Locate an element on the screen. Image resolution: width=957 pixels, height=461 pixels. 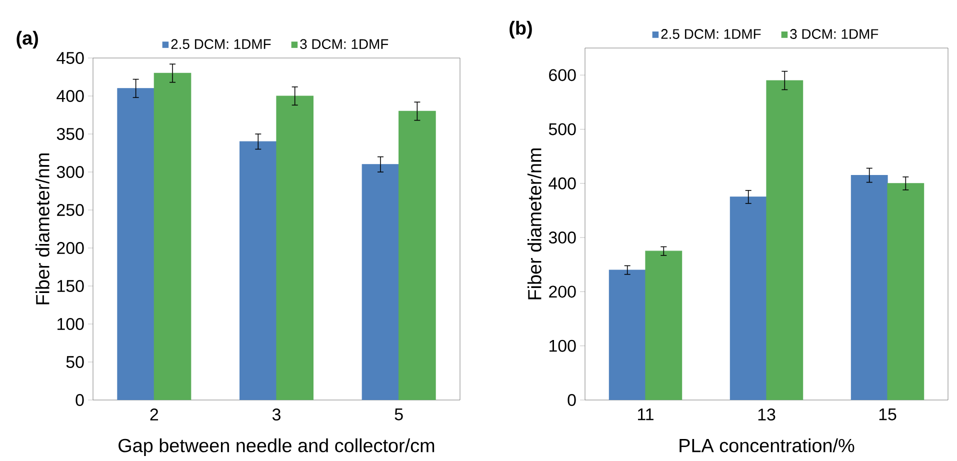
x-tick-label: 5 is located at coordinates (398, 414).